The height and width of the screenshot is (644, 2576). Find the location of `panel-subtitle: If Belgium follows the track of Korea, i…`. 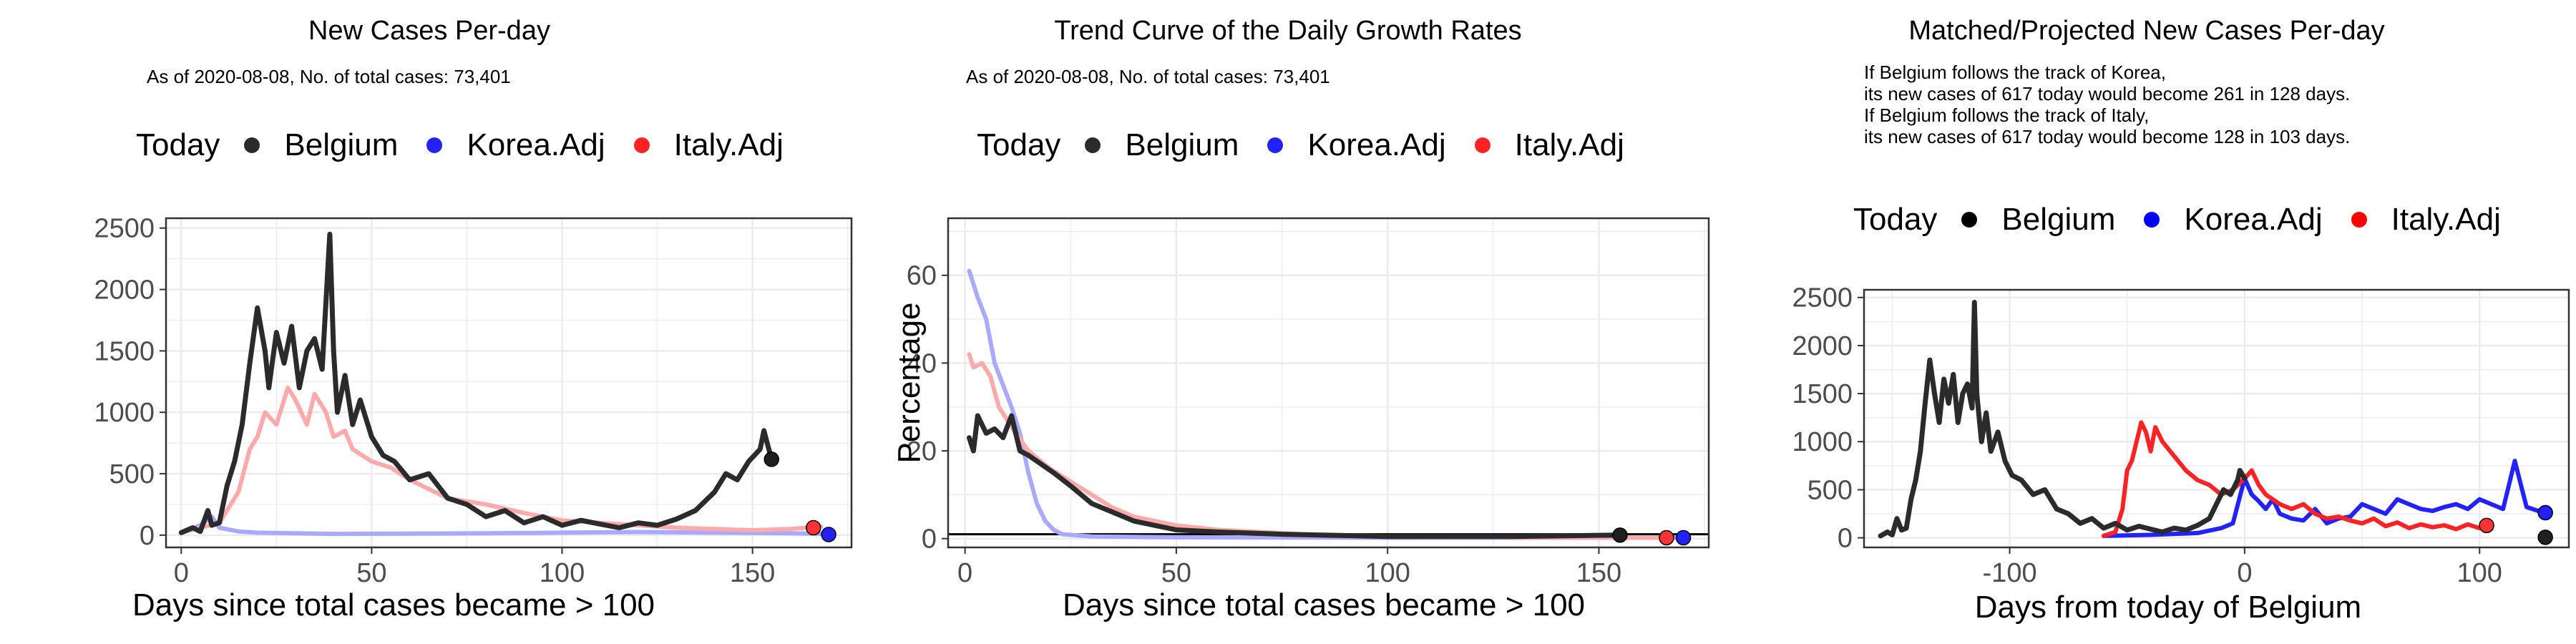

panel-subtitle: If Belgium follows the track of Korea, i… is located at coordinates (2107, 104).